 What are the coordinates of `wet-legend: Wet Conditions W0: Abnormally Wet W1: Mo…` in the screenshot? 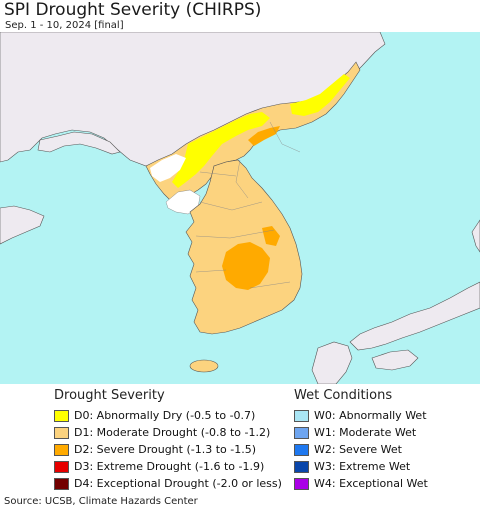 It's located at (361, 440).